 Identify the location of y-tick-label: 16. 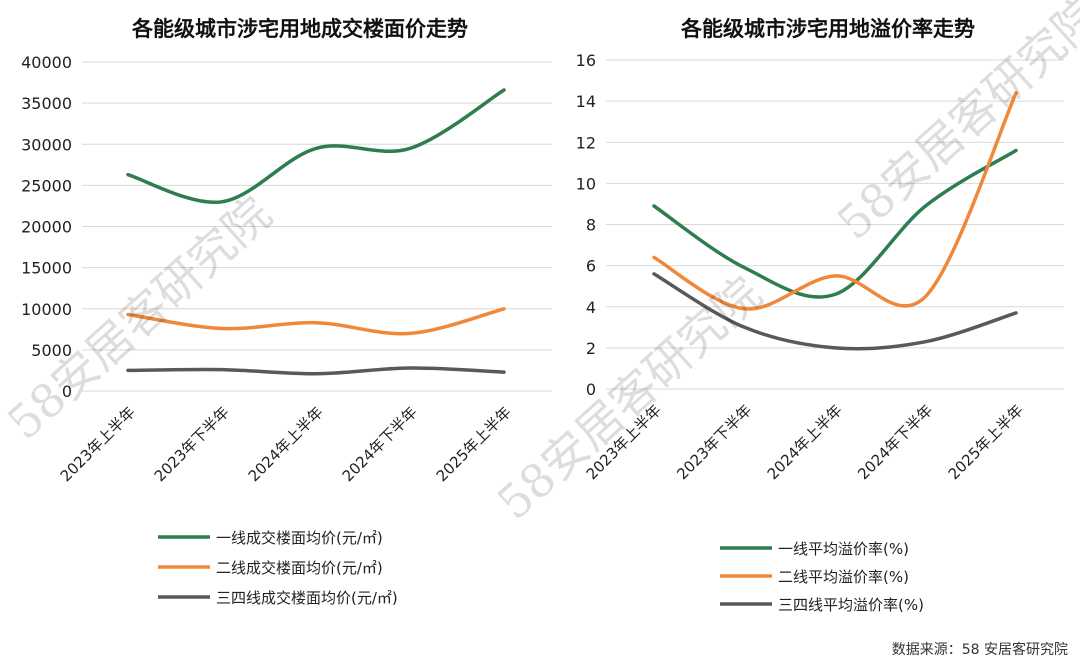
(586, 60).